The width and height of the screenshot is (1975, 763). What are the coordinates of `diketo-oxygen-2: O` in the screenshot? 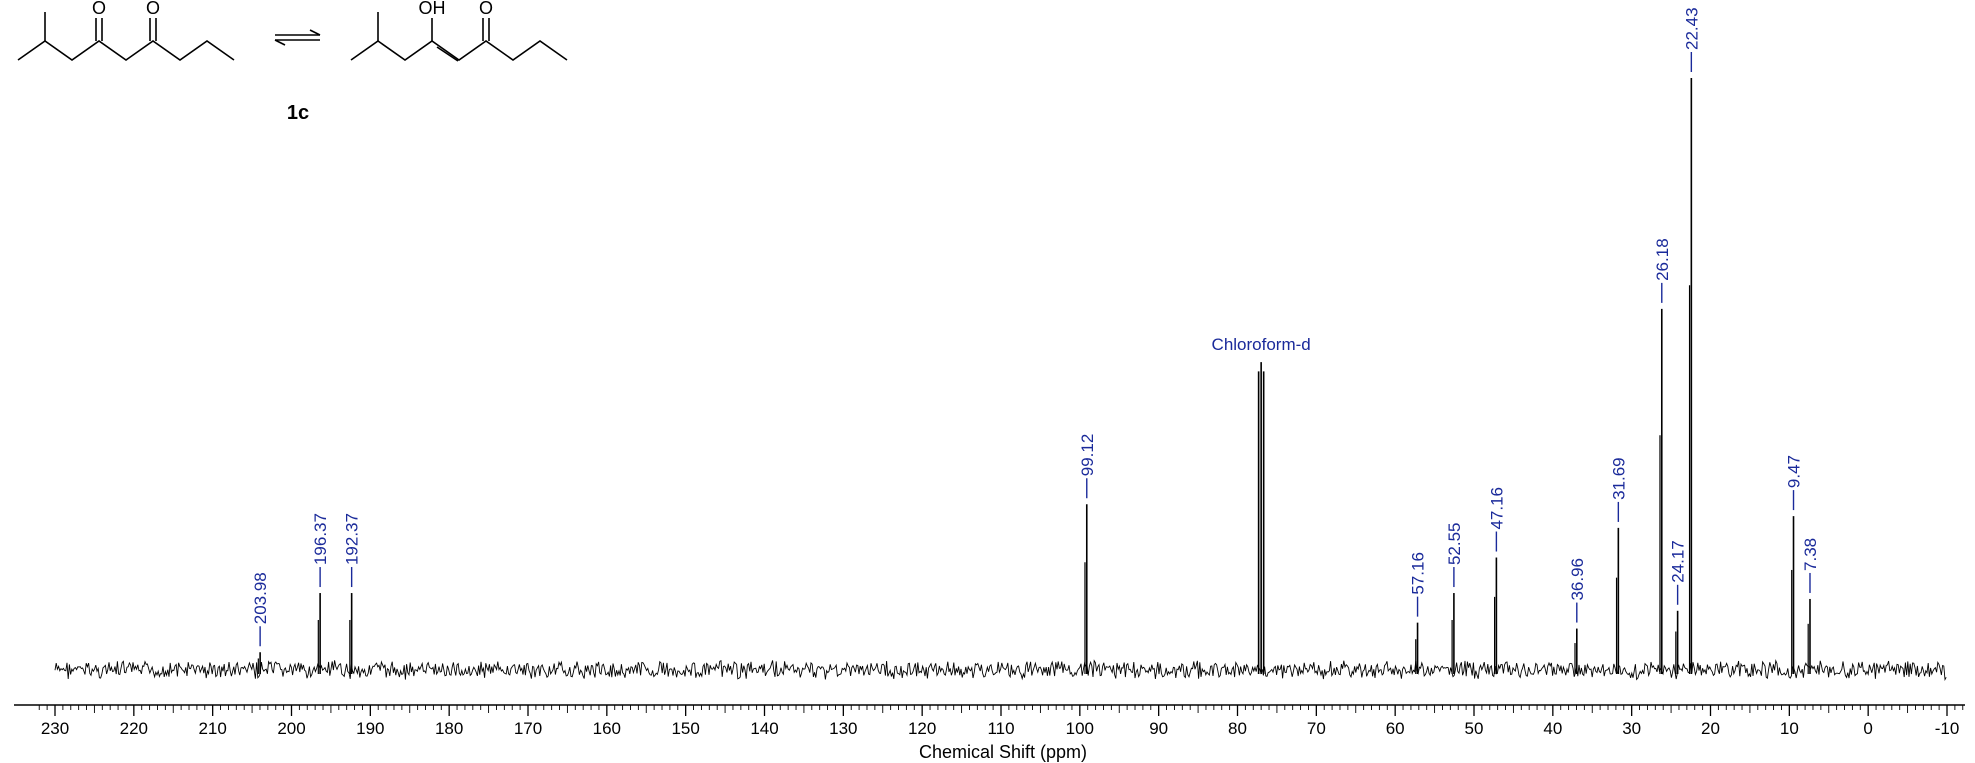 It's located at (153, 9).